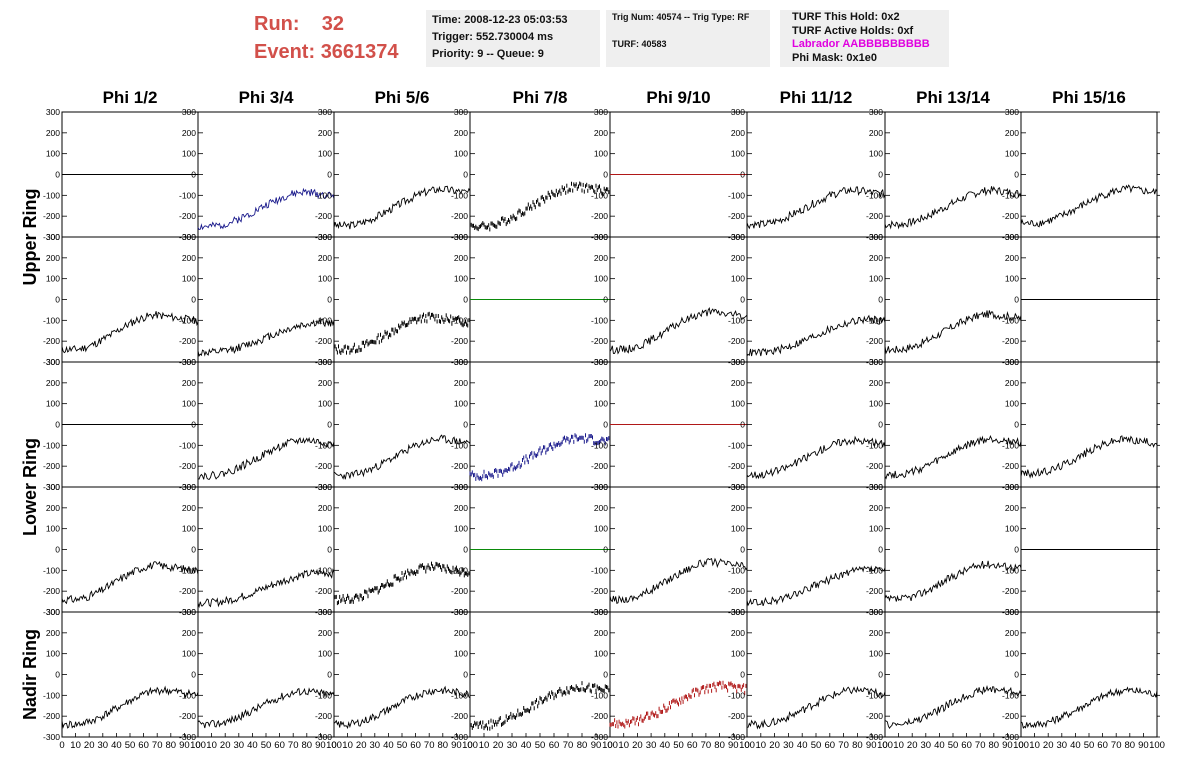 Image resolution: width=1196 pixels, height=772 pixels. I want to click on time-text: Time: 2008-12-23 05:03:53, so click(500, 20).